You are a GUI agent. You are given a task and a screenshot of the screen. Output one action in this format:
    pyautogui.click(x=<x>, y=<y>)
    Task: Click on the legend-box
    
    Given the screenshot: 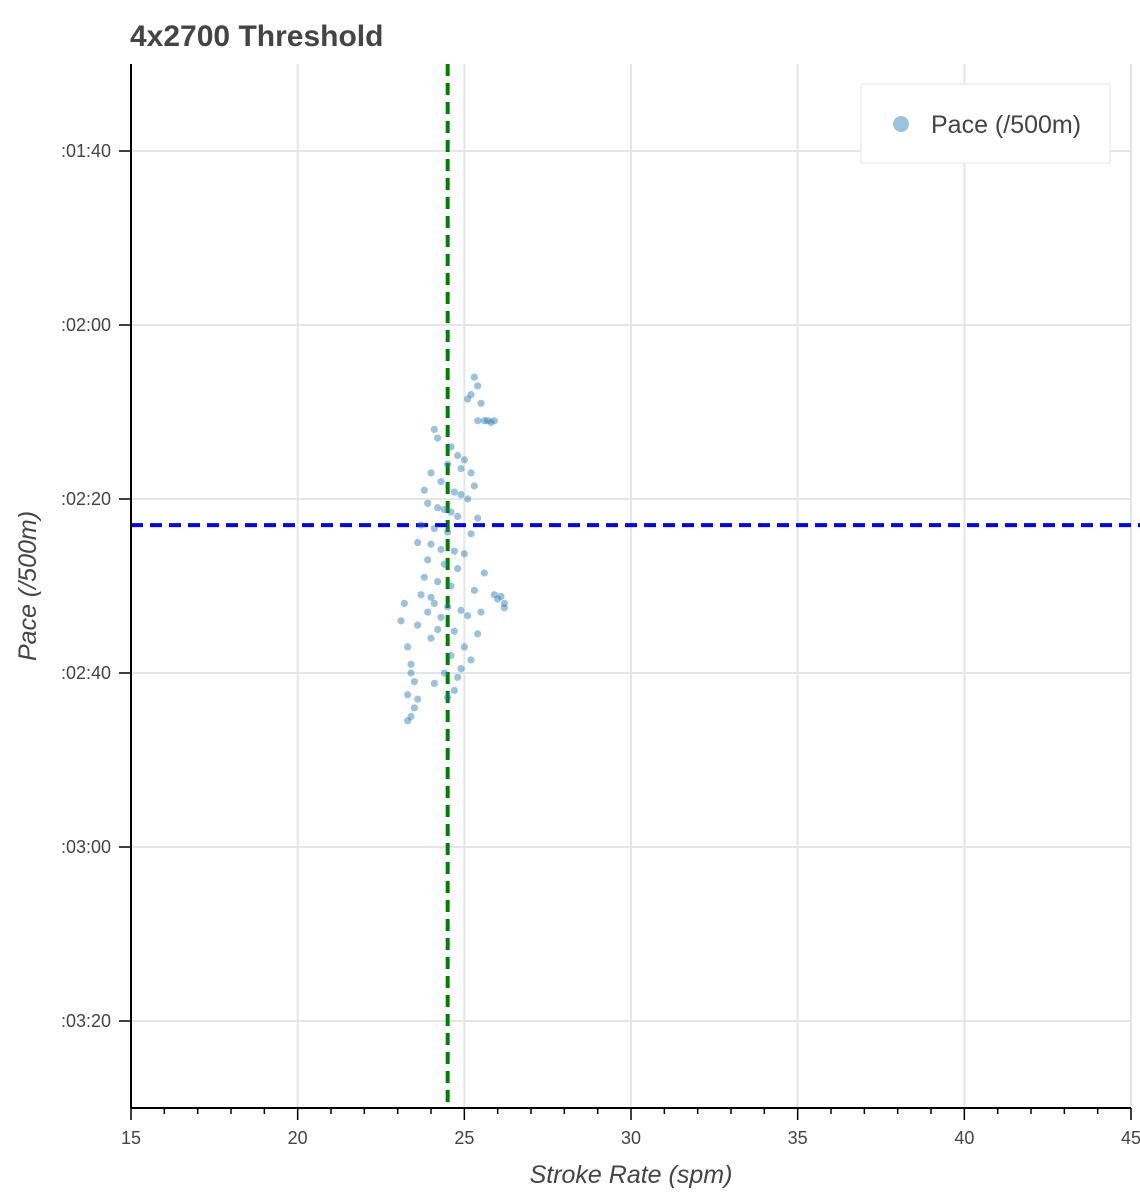 What is the action you would take?
    pyautogui.click(x=985, y=123)
    